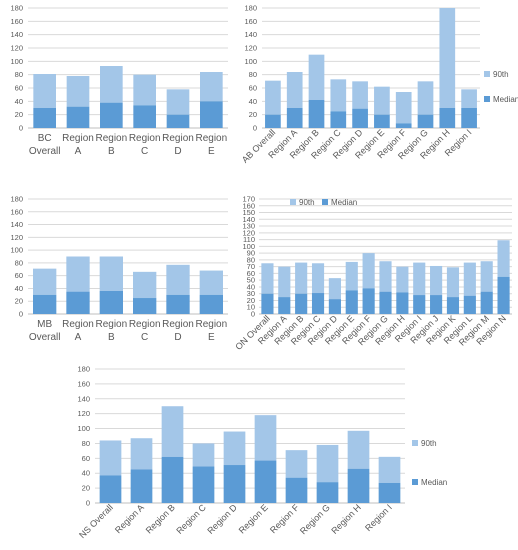  Describe the element at coordinates (346, 519) in the screenshot. I see `x-tick-label: Region H` at that location.